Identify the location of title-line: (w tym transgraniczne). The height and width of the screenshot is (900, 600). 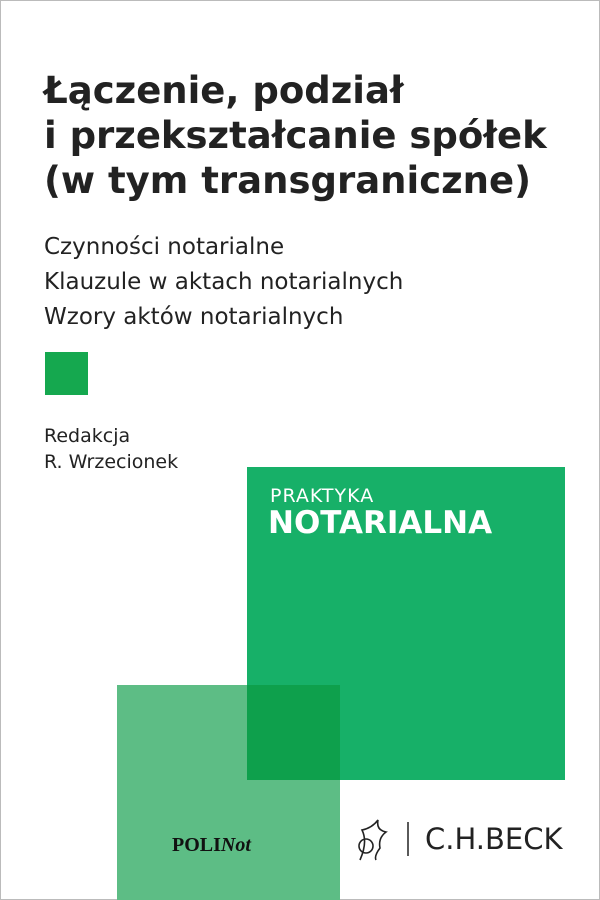
(287, 180).